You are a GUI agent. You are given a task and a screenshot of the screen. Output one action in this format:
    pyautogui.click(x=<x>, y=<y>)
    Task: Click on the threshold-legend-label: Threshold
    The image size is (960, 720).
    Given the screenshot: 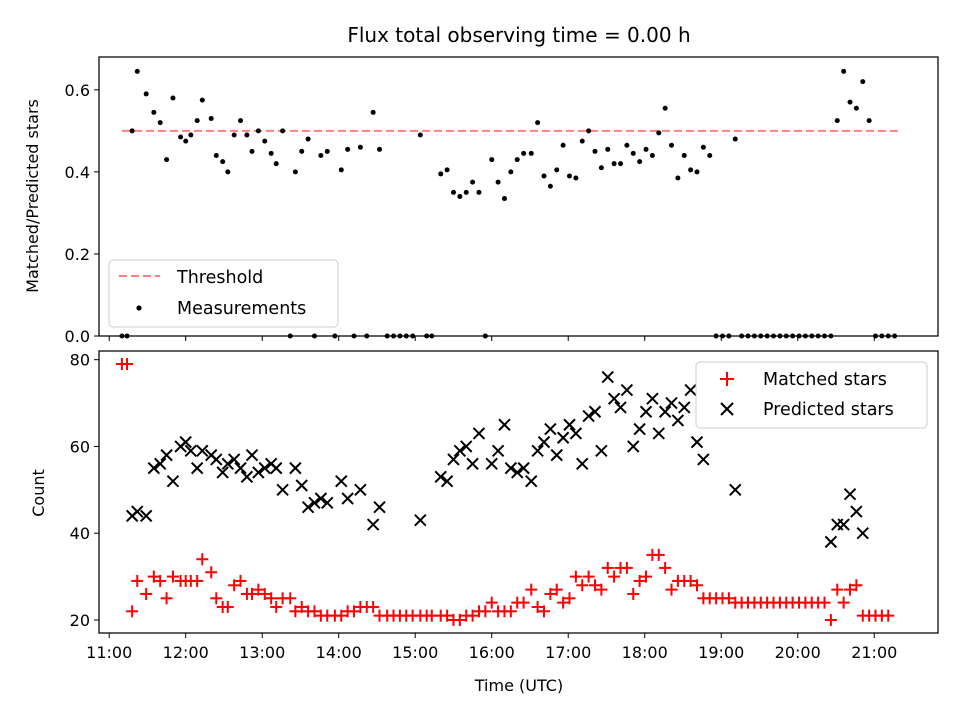 What is the action you would take?
    pyautogui.click(x=219, y=278)
    